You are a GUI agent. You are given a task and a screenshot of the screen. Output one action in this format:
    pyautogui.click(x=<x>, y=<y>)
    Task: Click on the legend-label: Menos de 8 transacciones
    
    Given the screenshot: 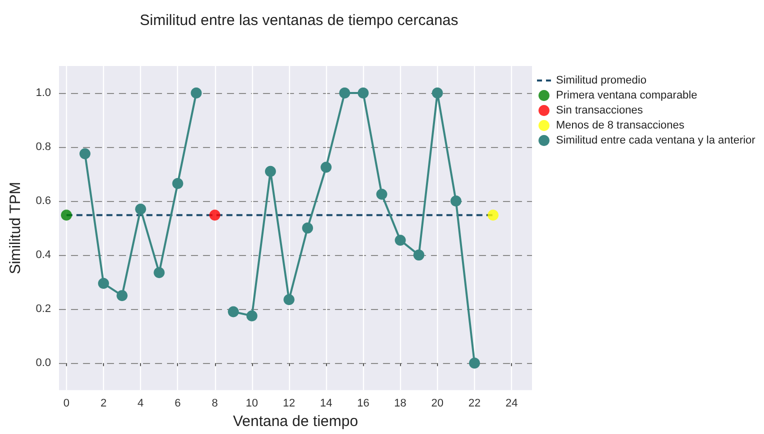 What is the action you would take?
    pyautogui.click(x=620, y=126)
    